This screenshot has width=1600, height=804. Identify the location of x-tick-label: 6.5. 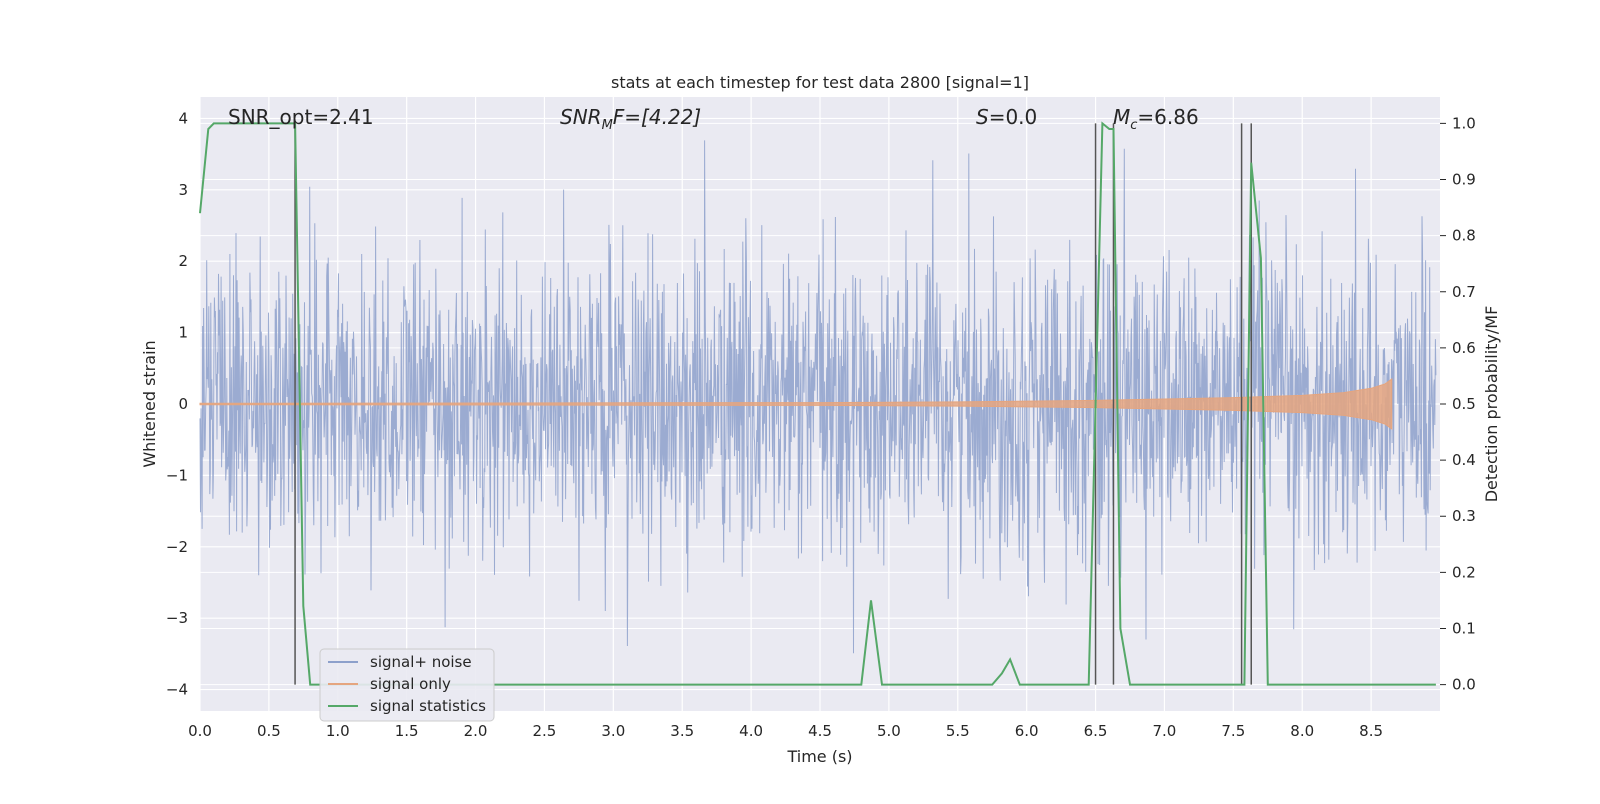
(1096, 731).